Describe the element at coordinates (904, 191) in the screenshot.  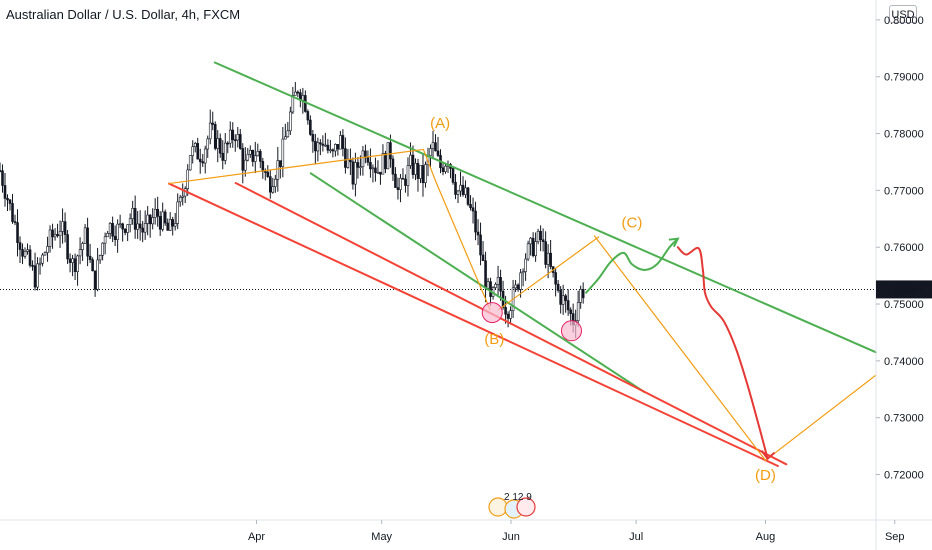
I see `y-tick-label: 0.77000` at that location.